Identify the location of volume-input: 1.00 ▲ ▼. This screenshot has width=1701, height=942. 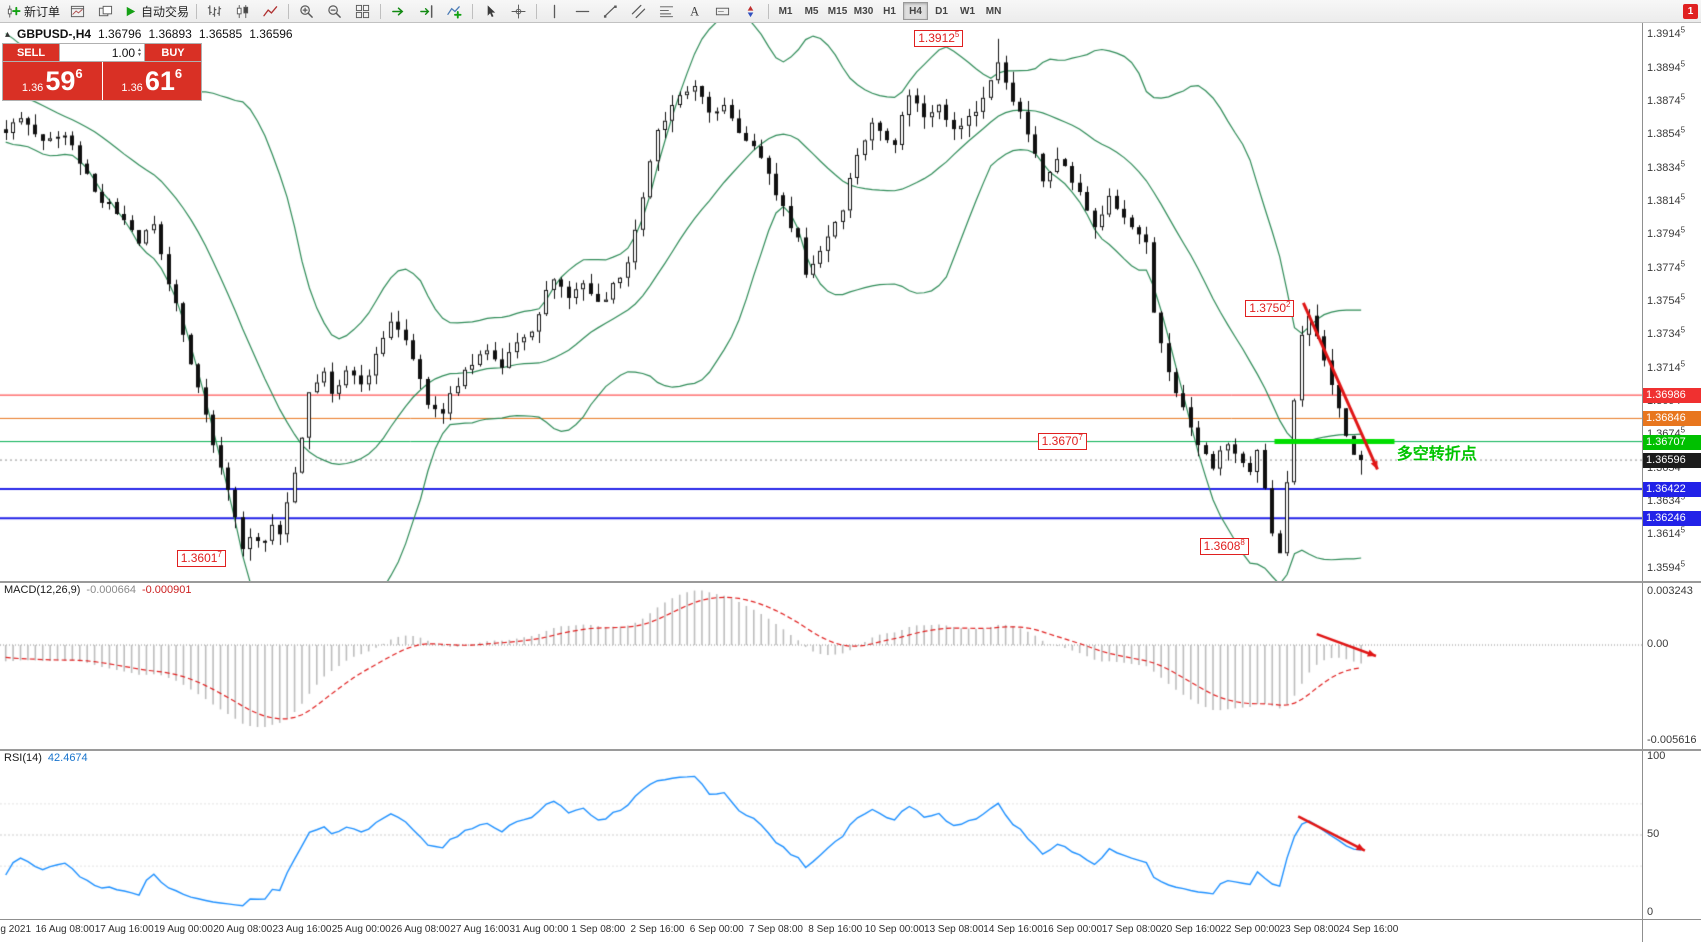
(102, 52).